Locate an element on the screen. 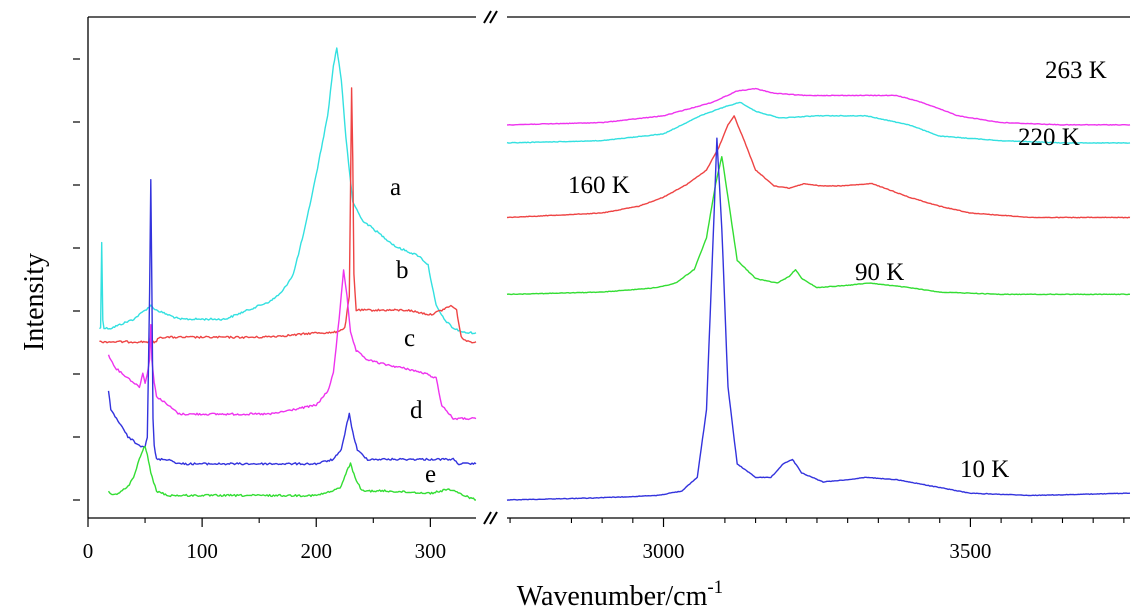  series-label: 160 K is located at coordinates (599, 185).